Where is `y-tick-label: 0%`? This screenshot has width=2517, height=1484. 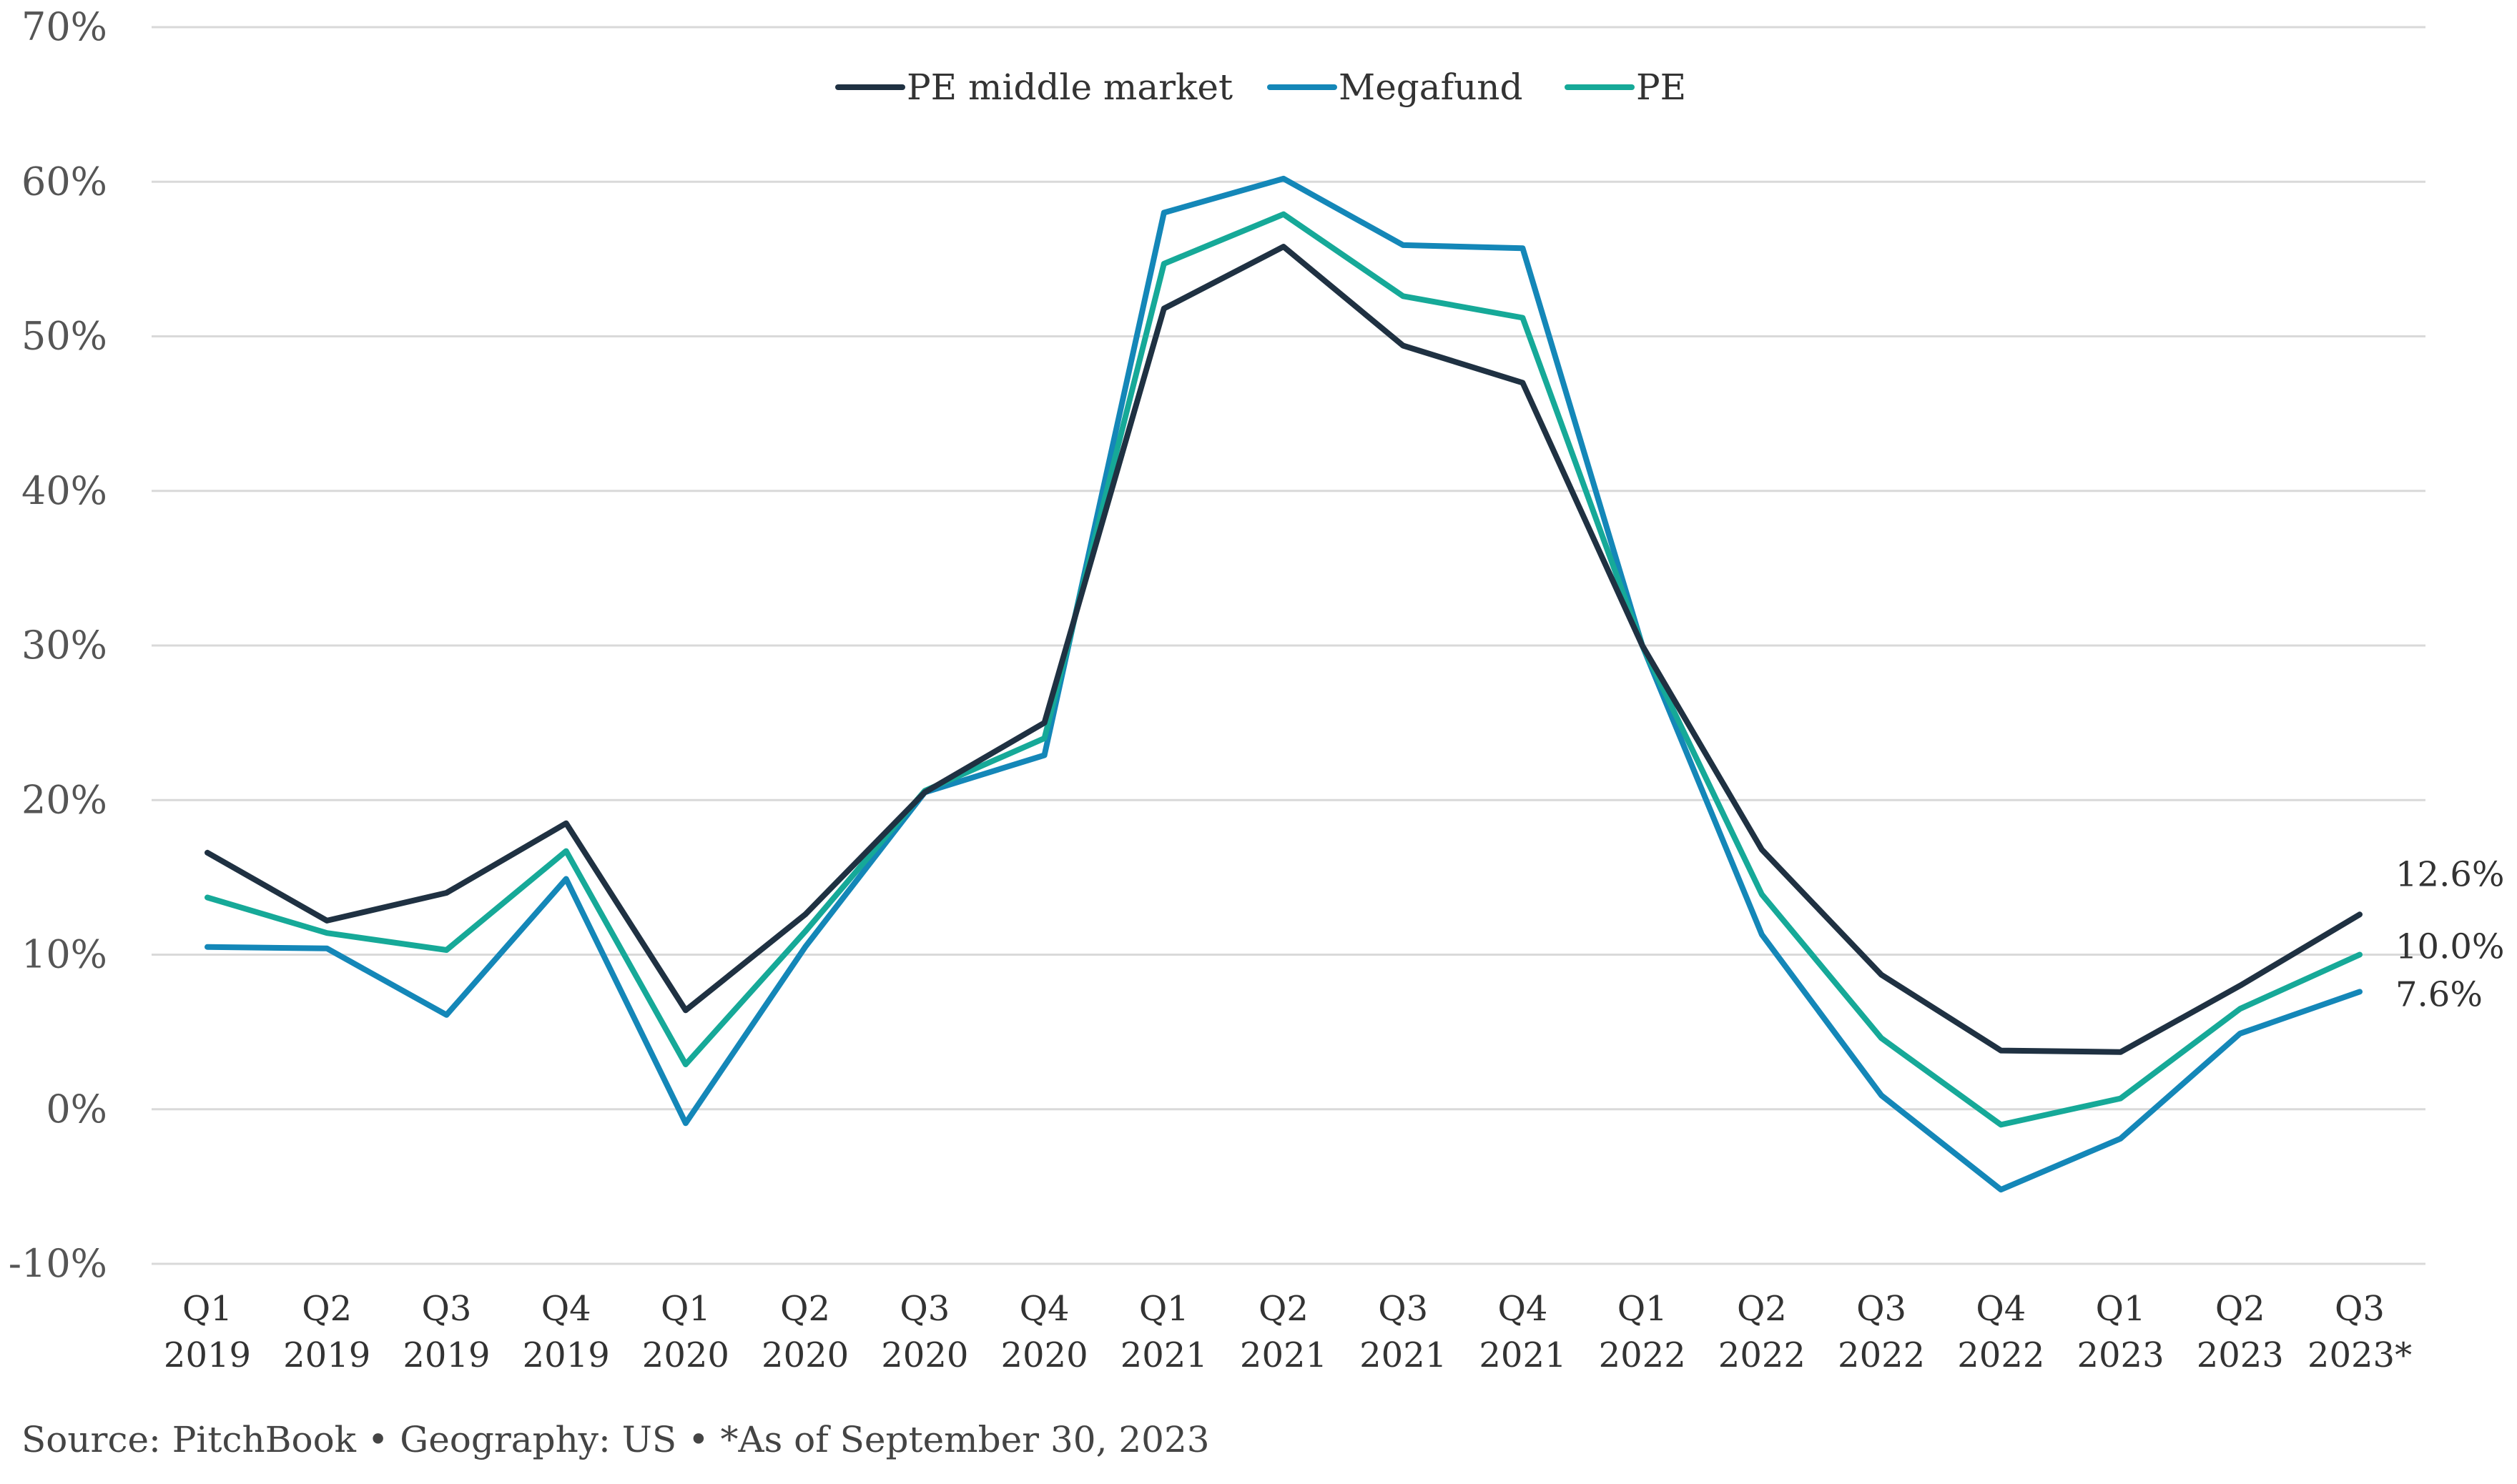
y-tick-label: 0% is located at coordinates (76, 1109).